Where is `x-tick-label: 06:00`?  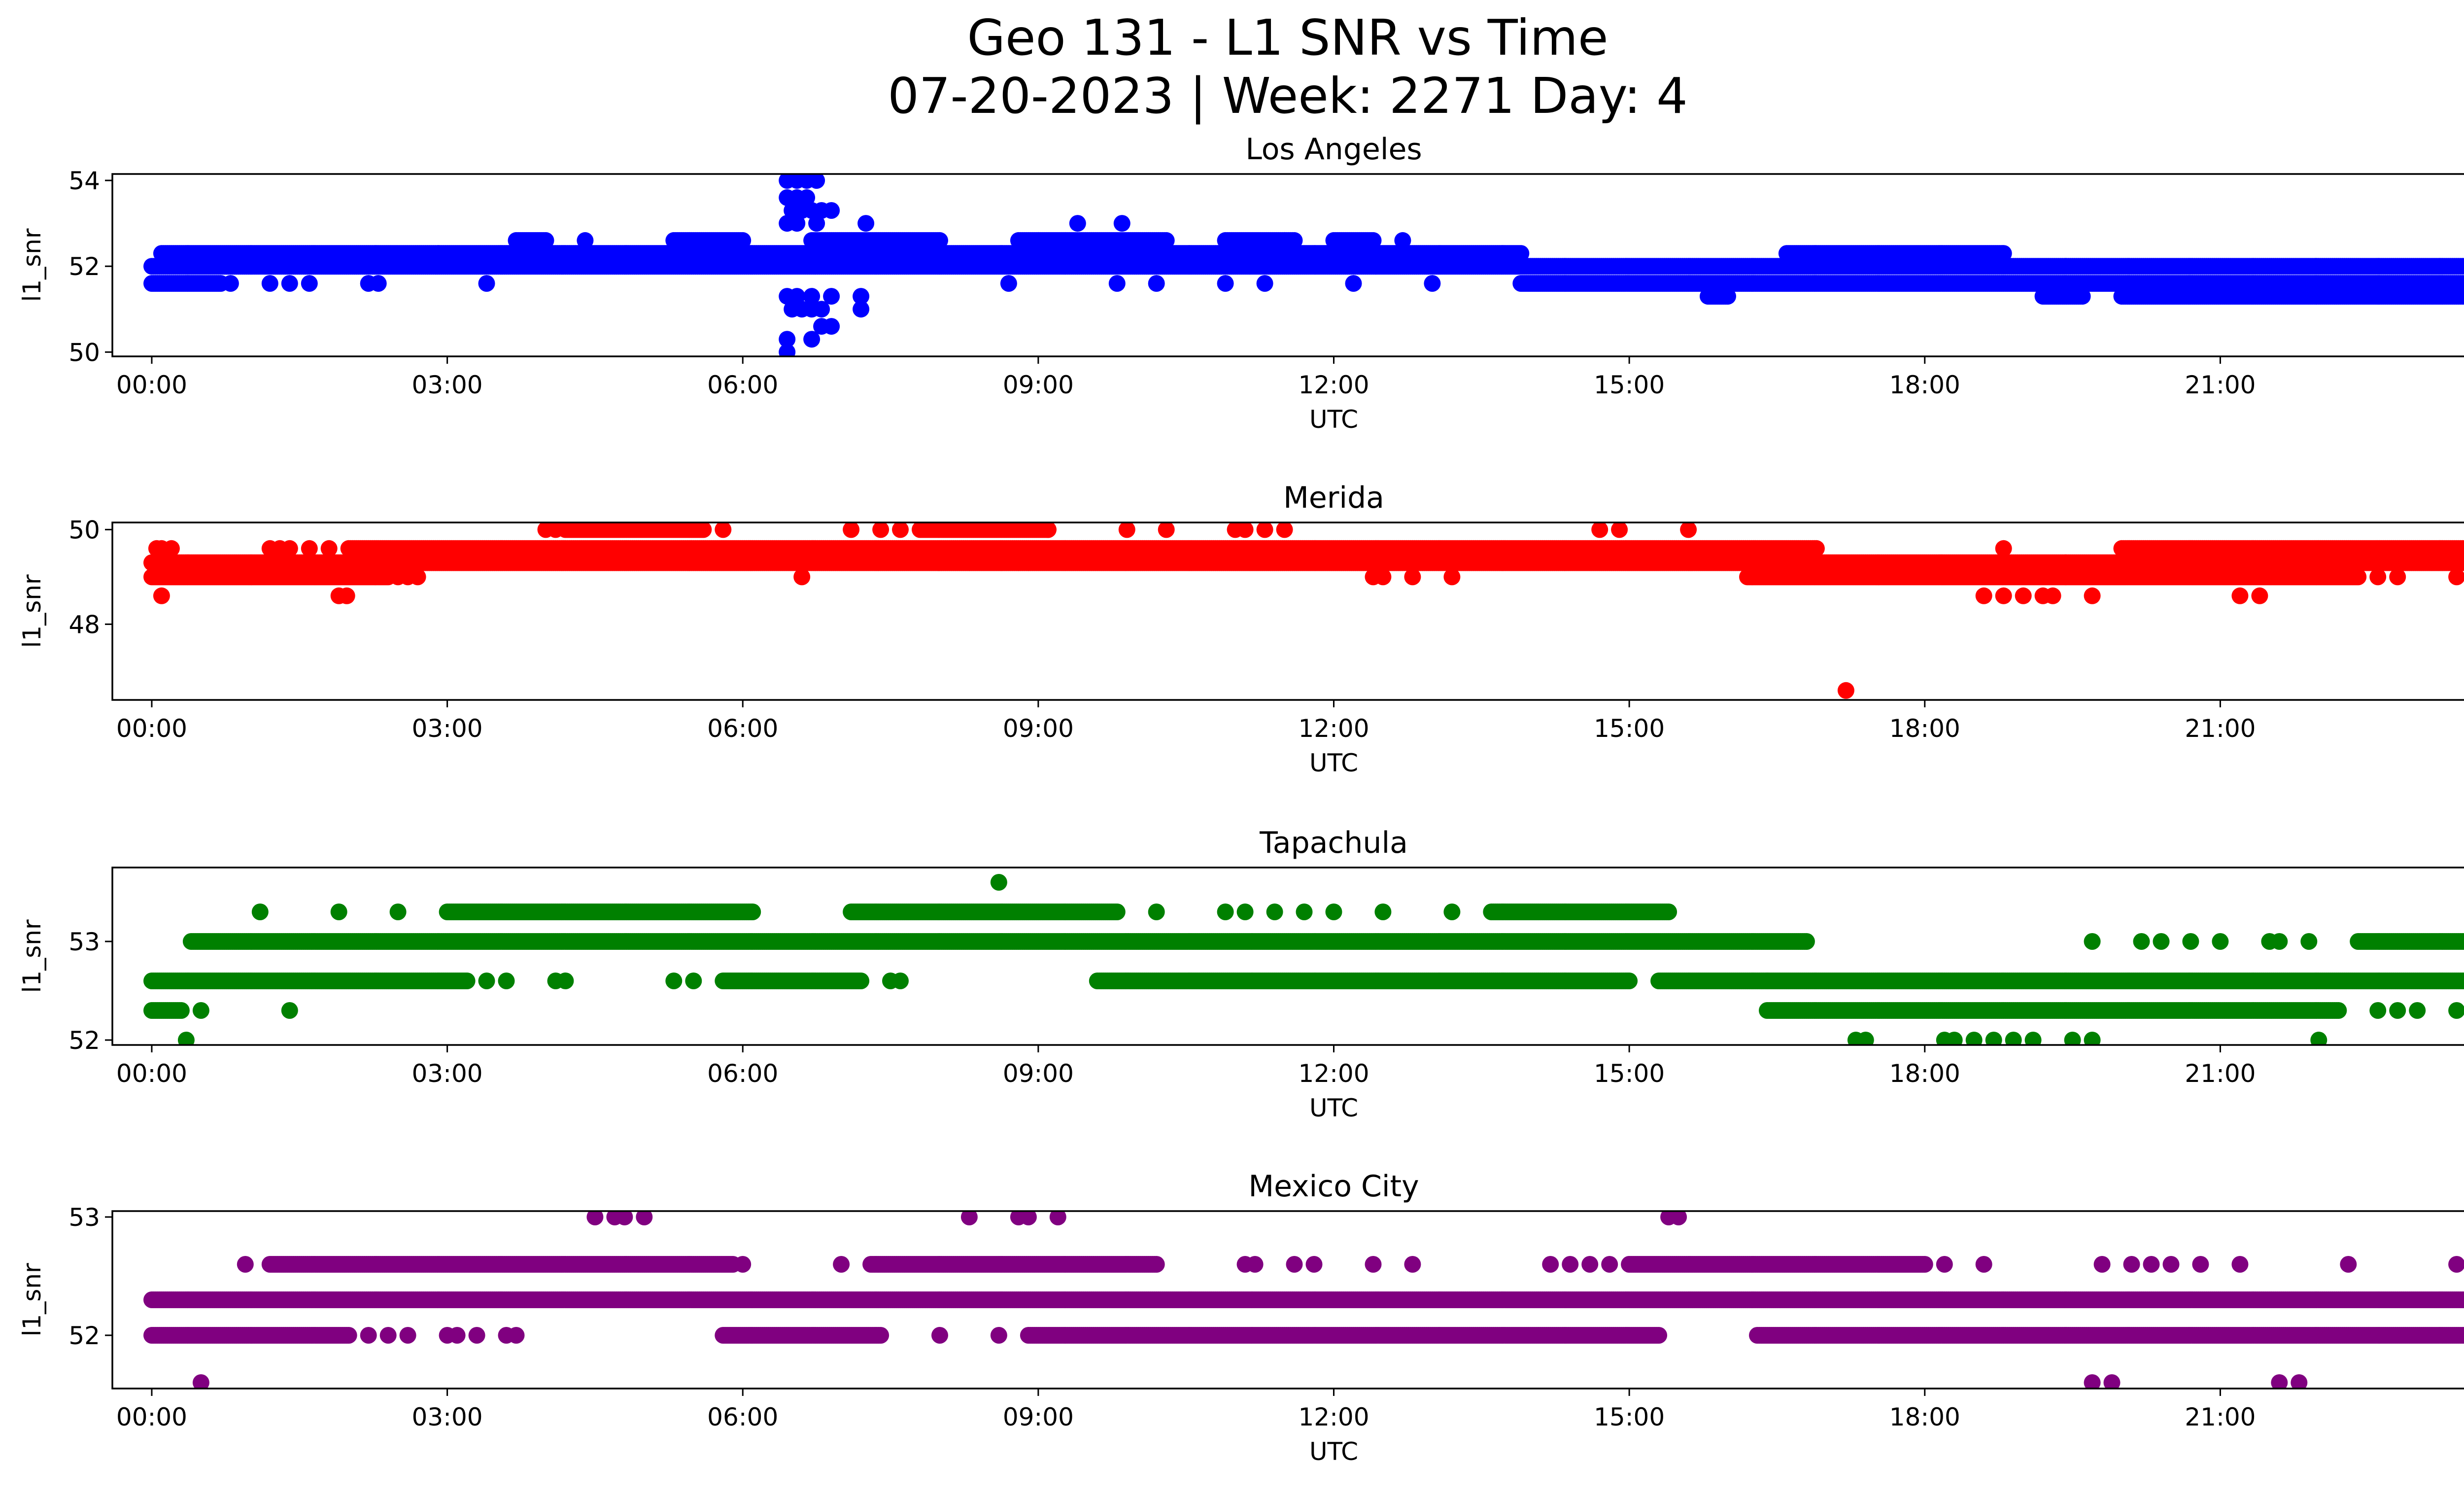 x-tick-label: 06:00 is located at coordinates (742, 385).